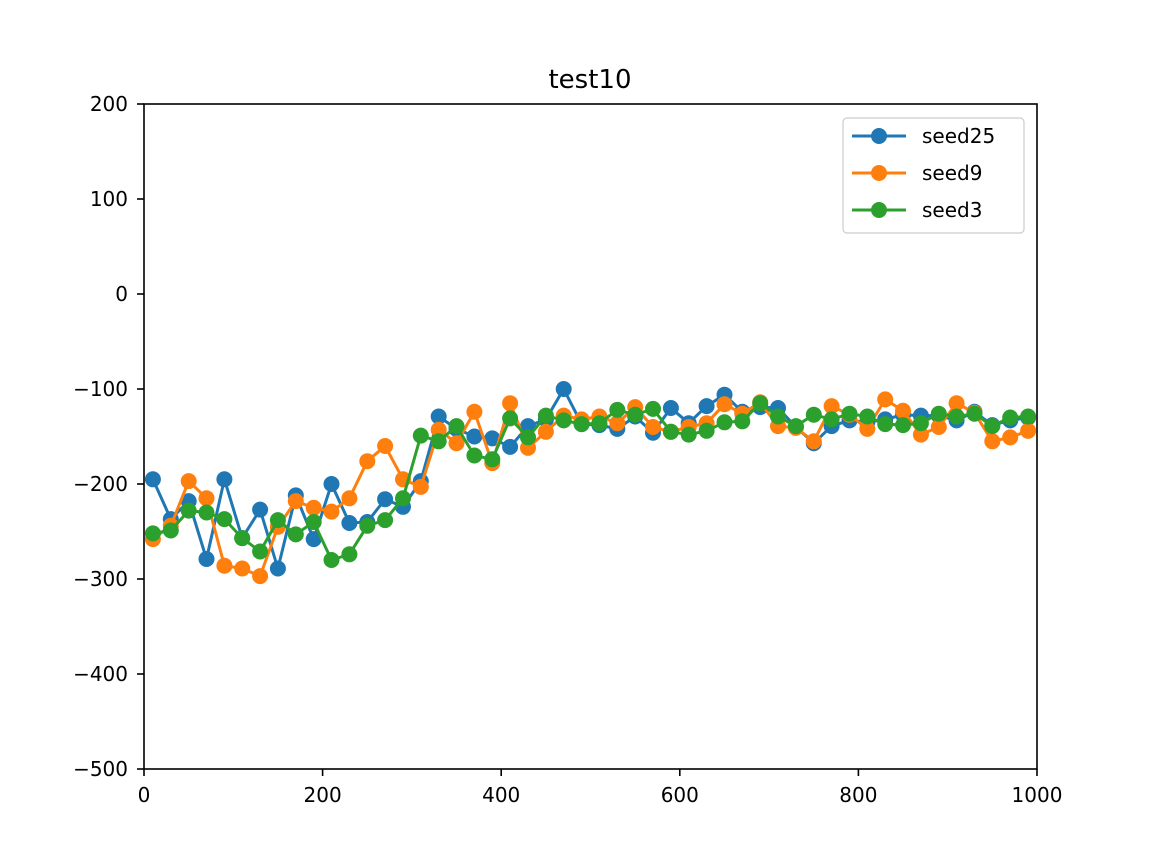  Describe the element at coordinates (917, 210) in the screenshot. I see `legend-item-seed3: seed3` at that location.